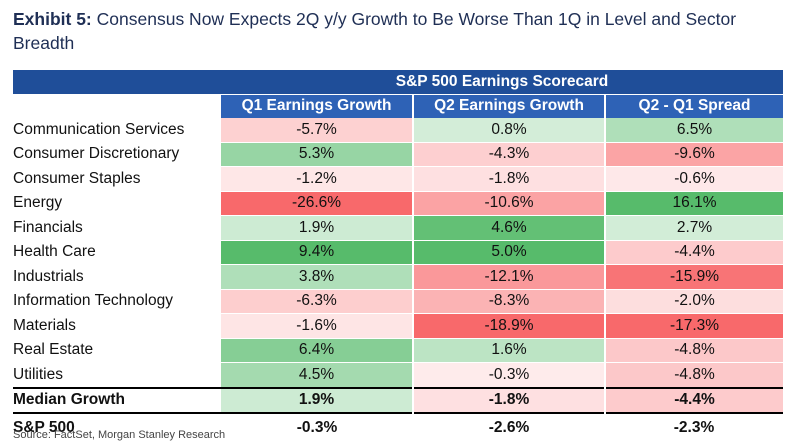 The height and width of the screenshot is (447, 800). Describe the element at coordinates (694, 179) in the screenshot. I see `spread-cell: -0.6%` at that location.